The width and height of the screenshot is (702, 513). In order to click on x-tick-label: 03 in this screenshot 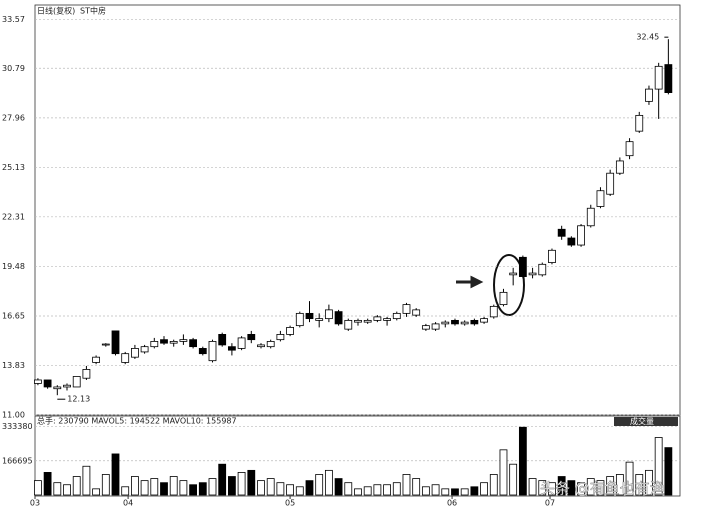, I will do `click(35, 503)`.